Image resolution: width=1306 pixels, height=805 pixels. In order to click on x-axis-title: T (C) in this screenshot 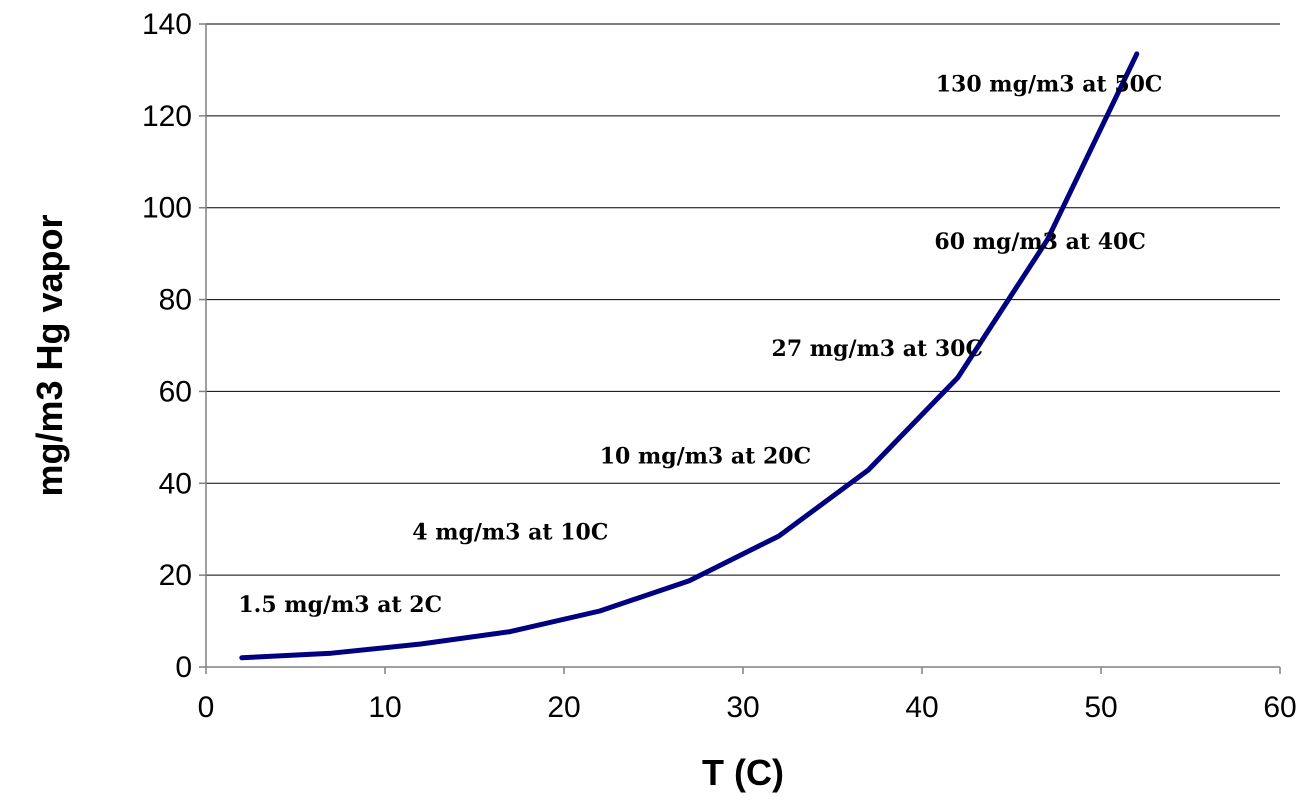, I will do `click(743, 772)`.